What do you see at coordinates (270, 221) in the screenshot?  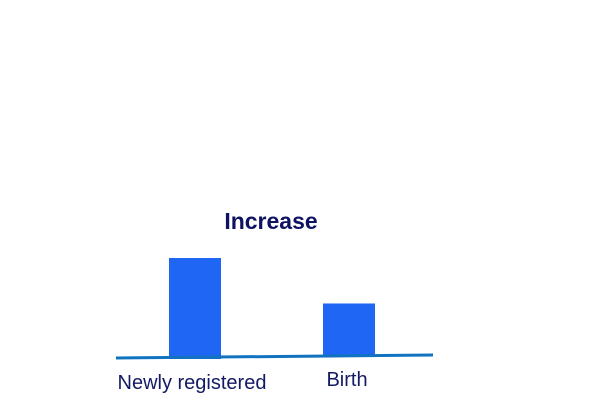 I see `chart-title: Increase` at bounding box center [270, 221].